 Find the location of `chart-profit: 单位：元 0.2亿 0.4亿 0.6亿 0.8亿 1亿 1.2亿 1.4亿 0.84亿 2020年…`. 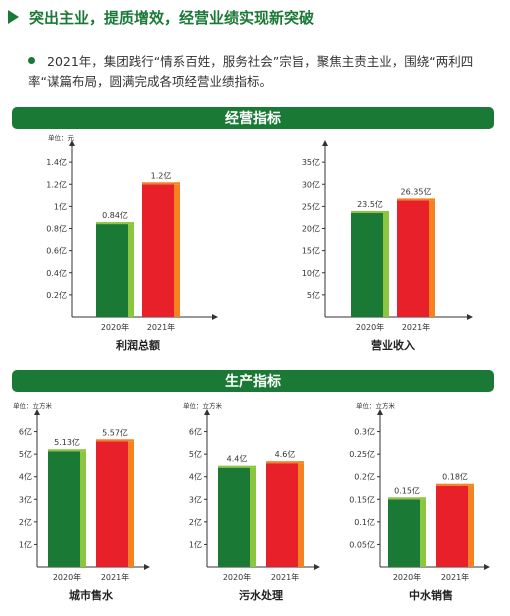

chart-profit: 单位：元 0.2亿 0.4亿 0.6亿 0.8亿 1亿 1.2亿 1.4亿 0.84亿 2020年… is located at coordinates (132, 242).